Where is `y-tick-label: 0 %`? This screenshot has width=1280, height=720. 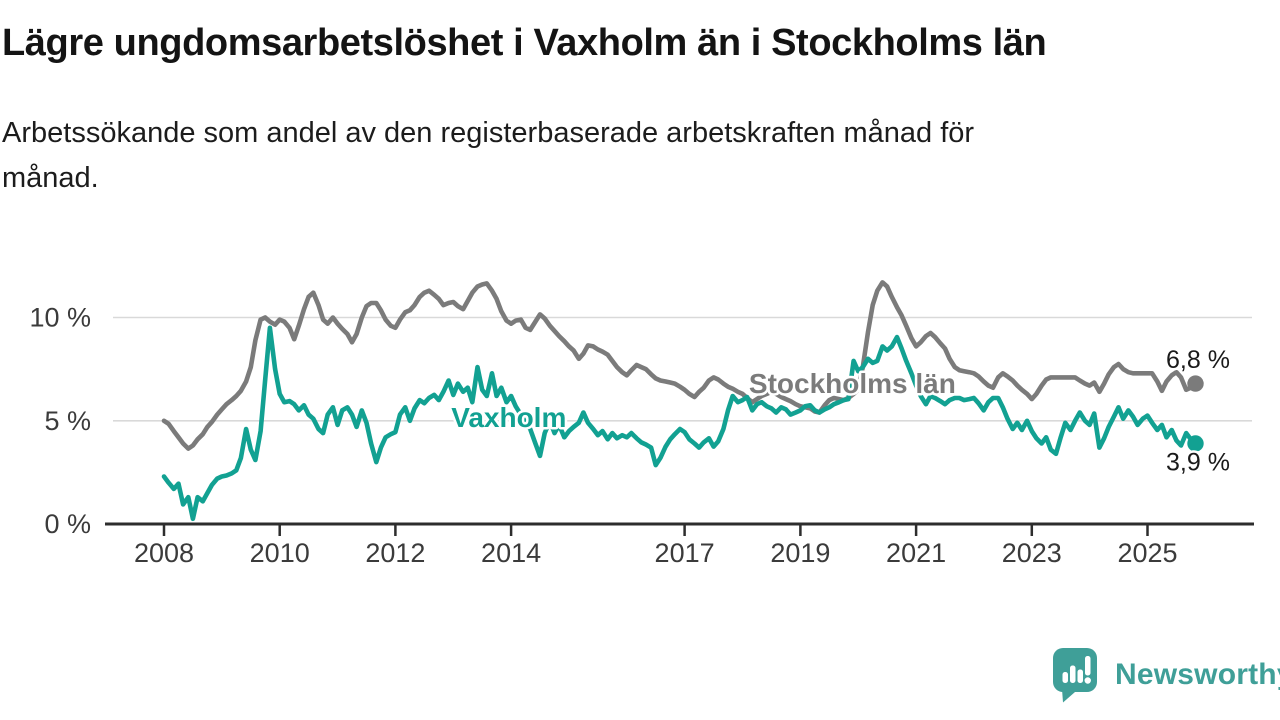 y-tick-label: 0 % is located at coordinates (67, 524).